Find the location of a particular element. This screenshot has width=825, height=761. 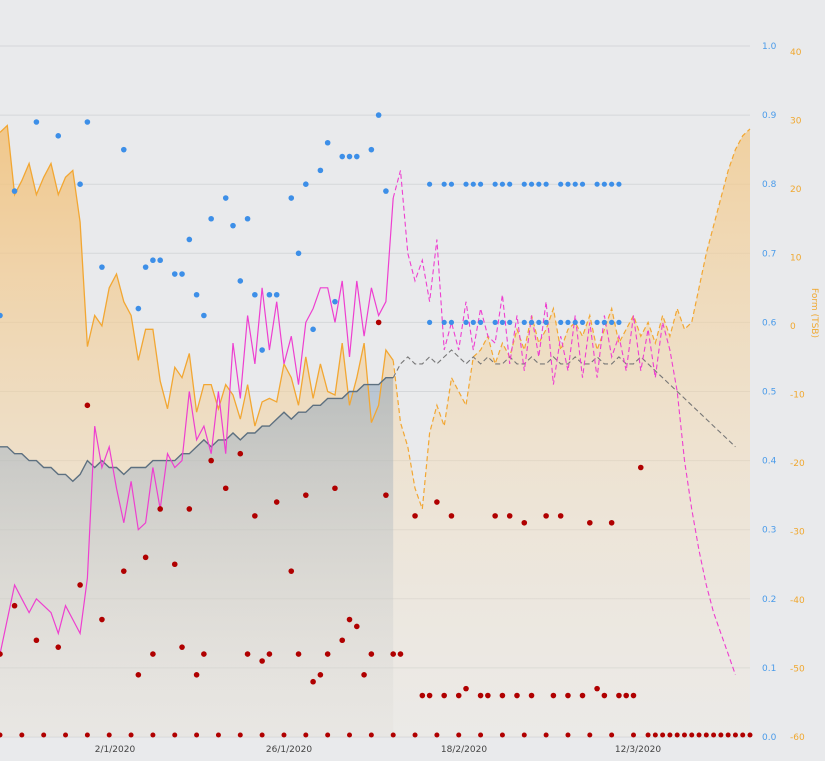

y-form-tick-label: 0 is located at coordinates (793, 327).